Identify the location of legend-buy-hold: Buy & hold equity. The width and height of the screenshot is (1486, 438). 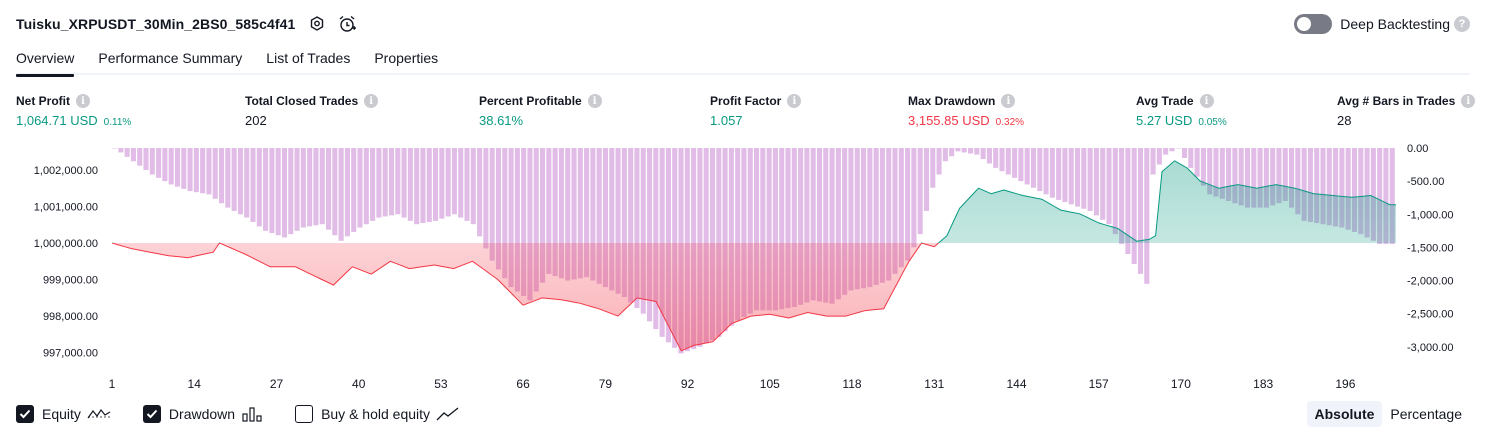
(377, 414).